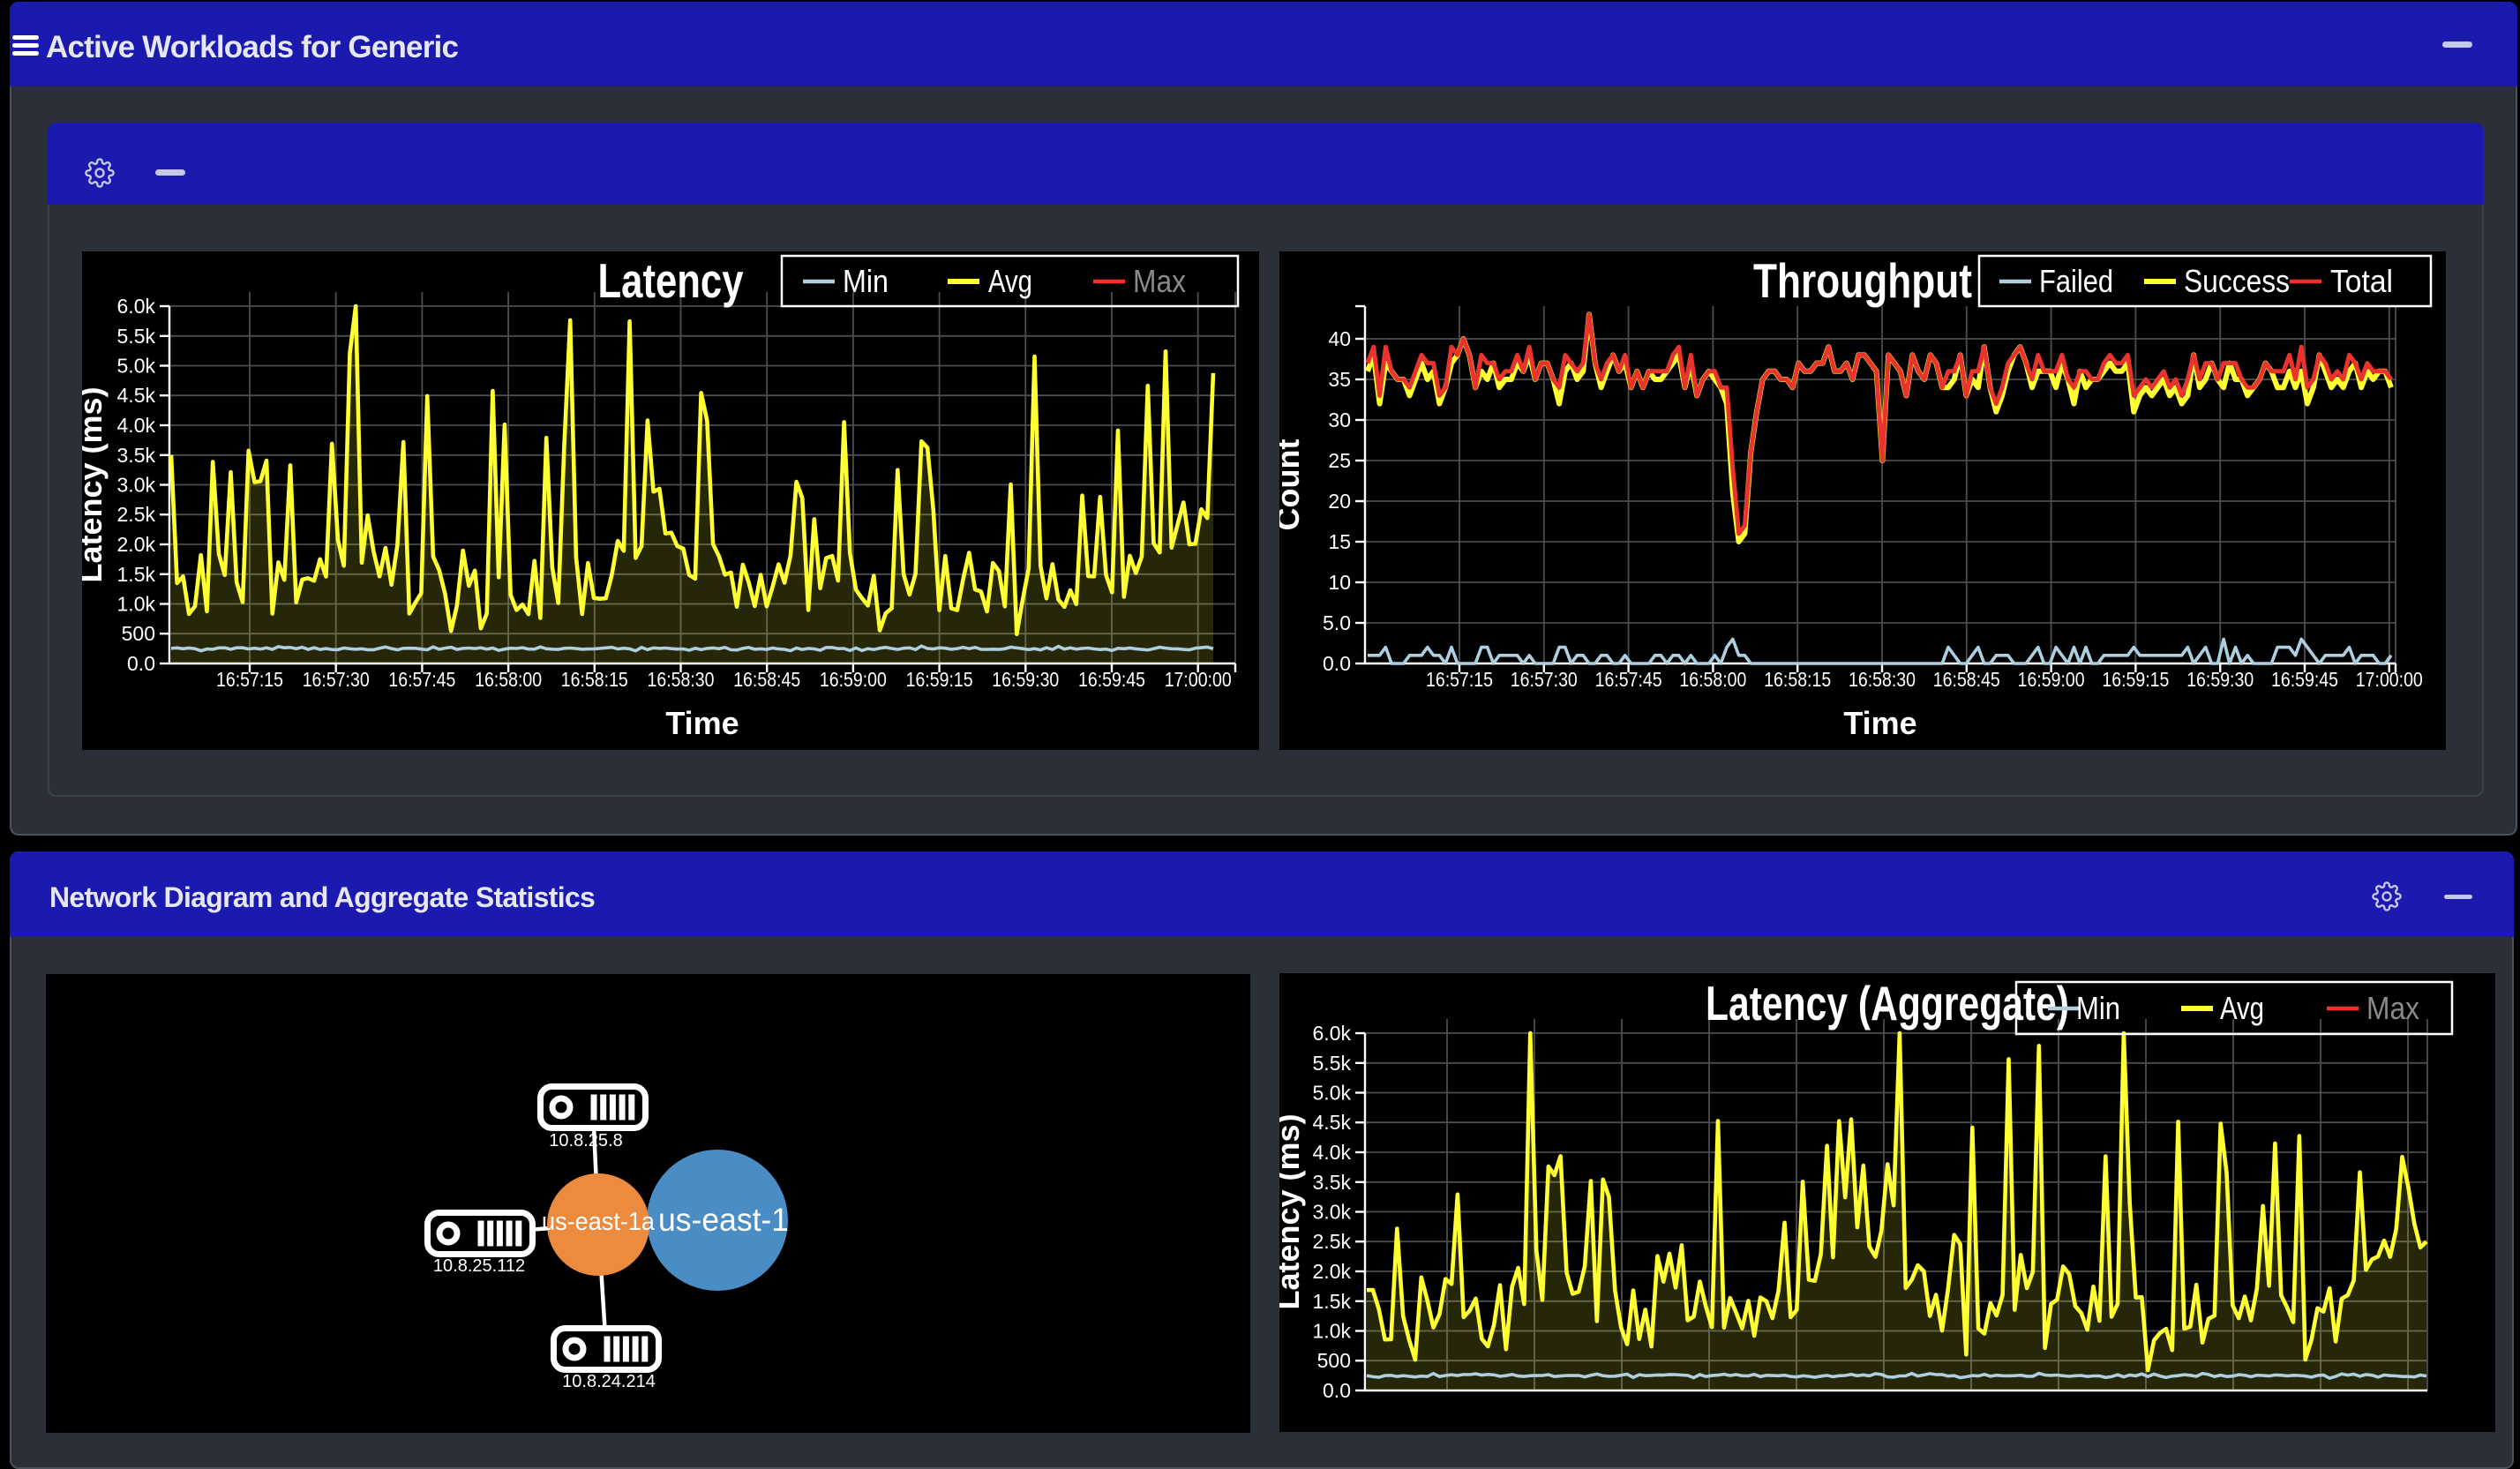 Image resolution: width=2520 pixels, height=1469 pixels. Describe the element at coordinates (585, 1140) in the screenshot. I see `svg-text: 10.8.25.8` at that location.